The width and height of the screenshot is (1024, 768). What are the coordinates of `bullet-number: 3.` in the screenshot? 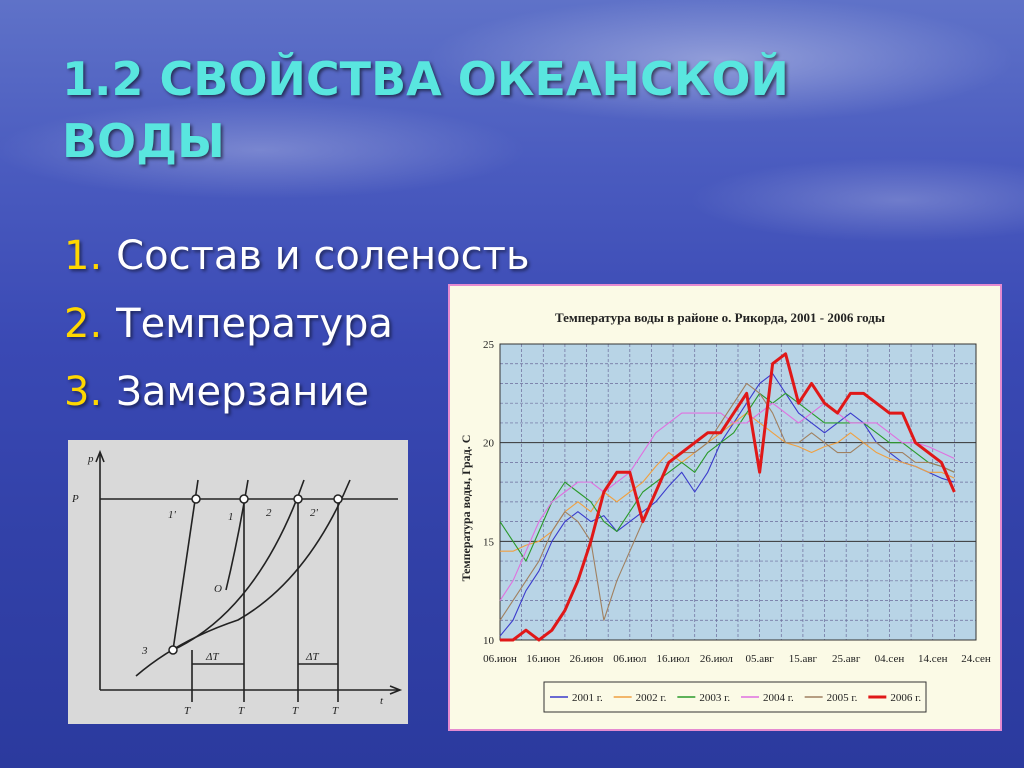 It's located at (83, 392).